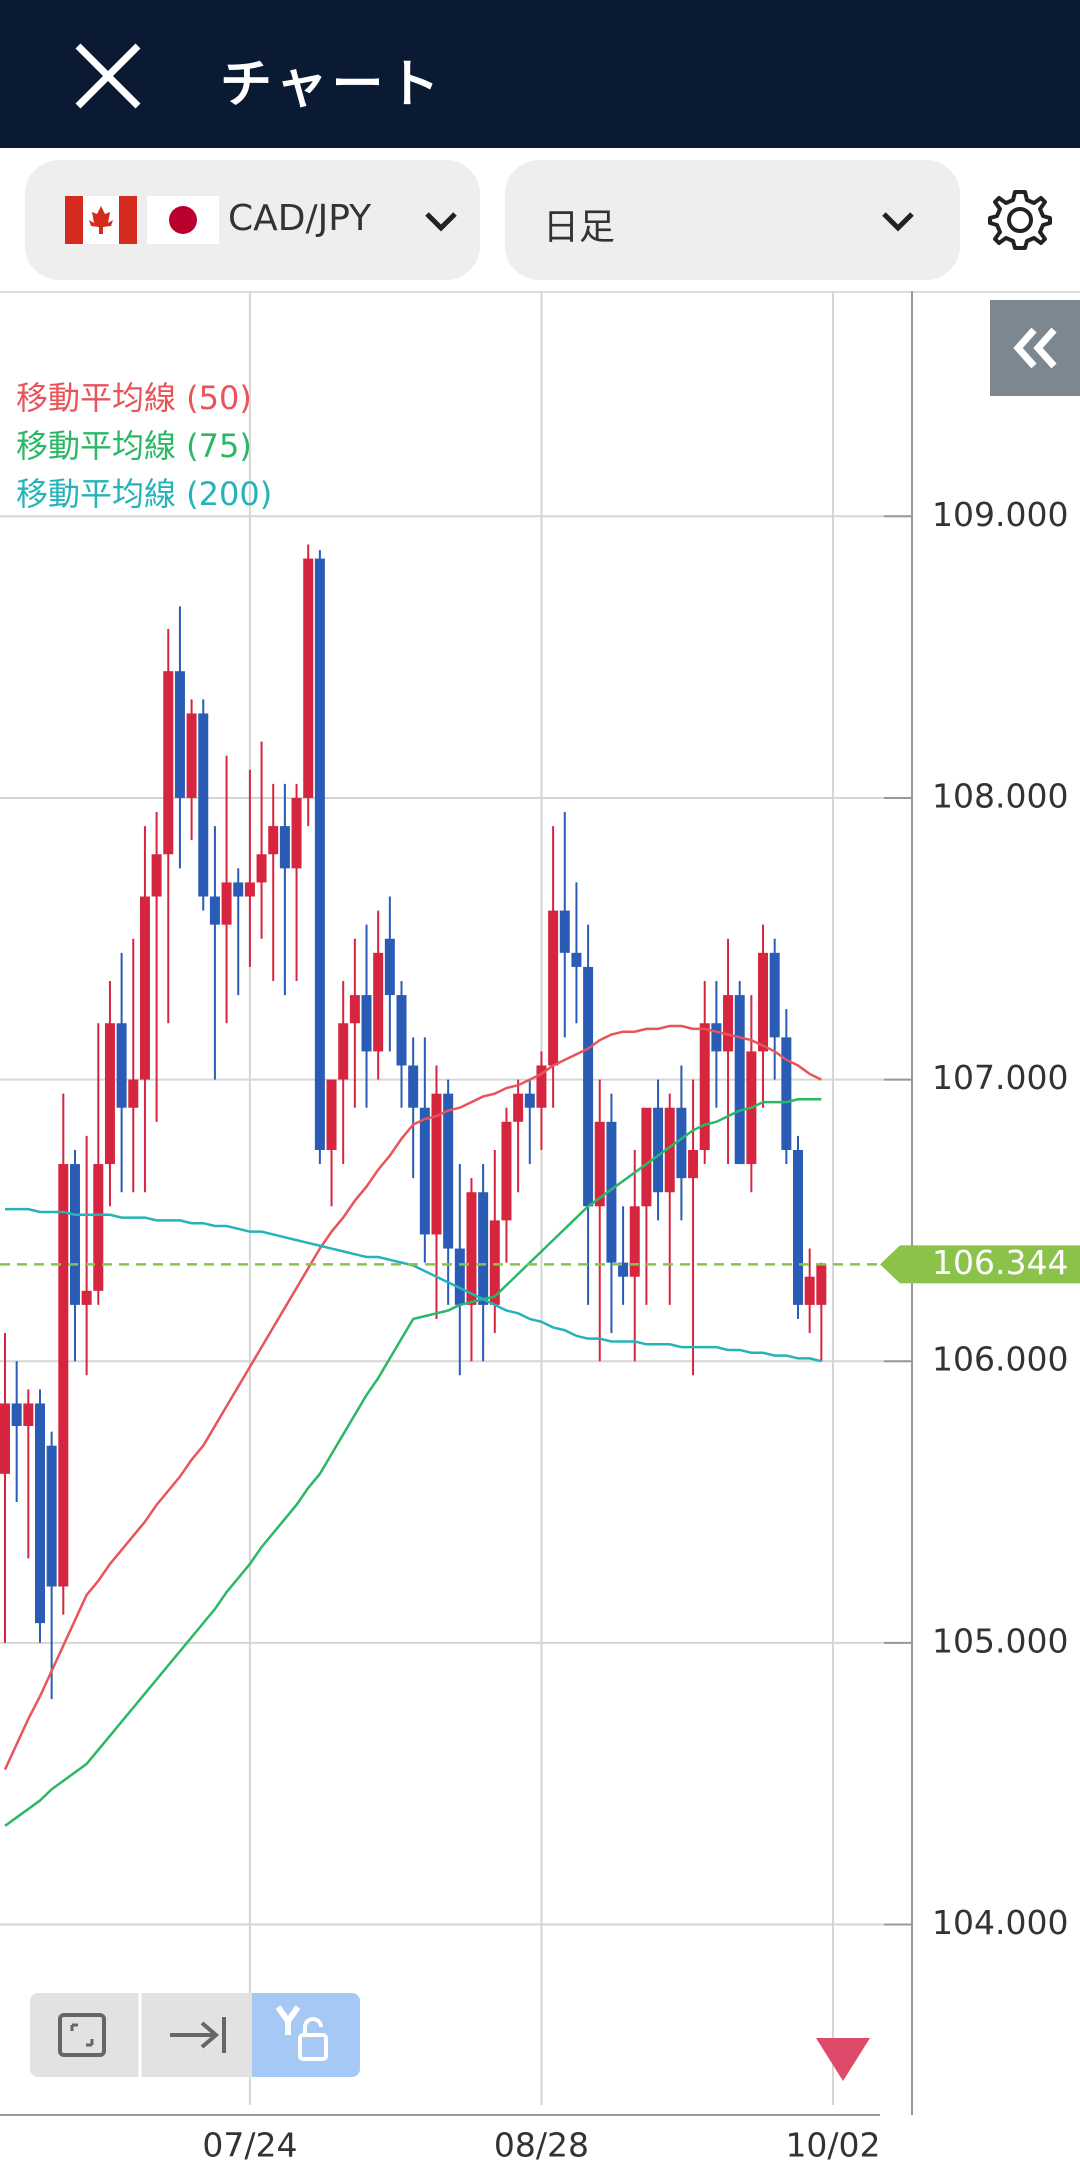 The image size is (1080, 2176). Describe the element at coordinates (579, 227) in the screenshot. I see `timeframe-label: 日足` at that location.